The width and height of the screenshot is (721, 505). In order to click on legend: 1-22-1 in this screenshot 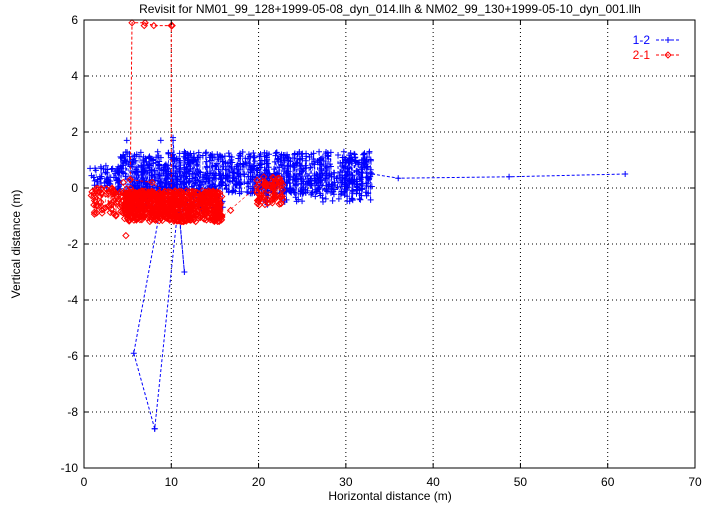, I will do `click(657, 47)`.